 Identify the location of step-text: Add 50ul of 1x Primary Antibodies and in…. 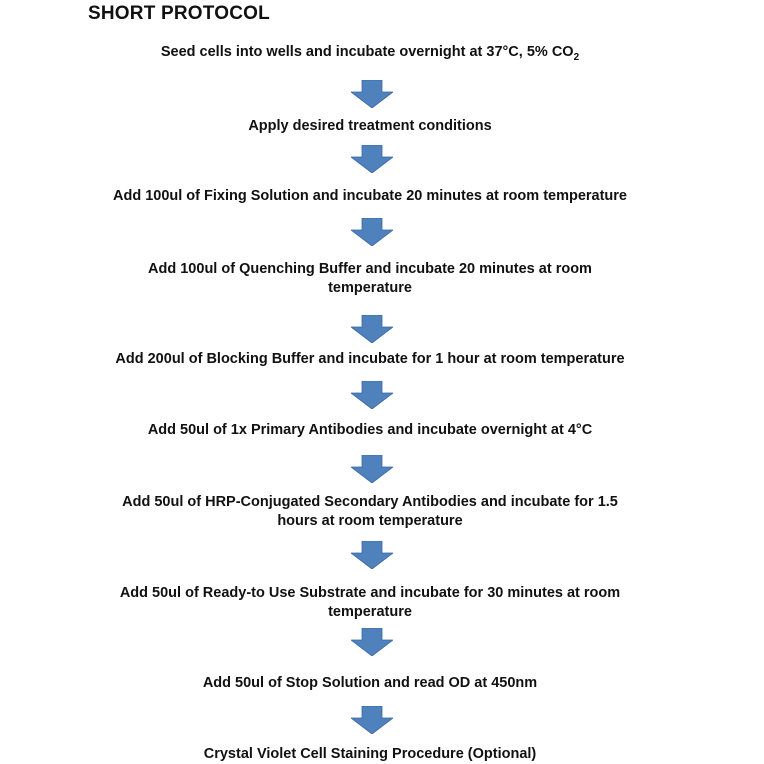
(370, 430).